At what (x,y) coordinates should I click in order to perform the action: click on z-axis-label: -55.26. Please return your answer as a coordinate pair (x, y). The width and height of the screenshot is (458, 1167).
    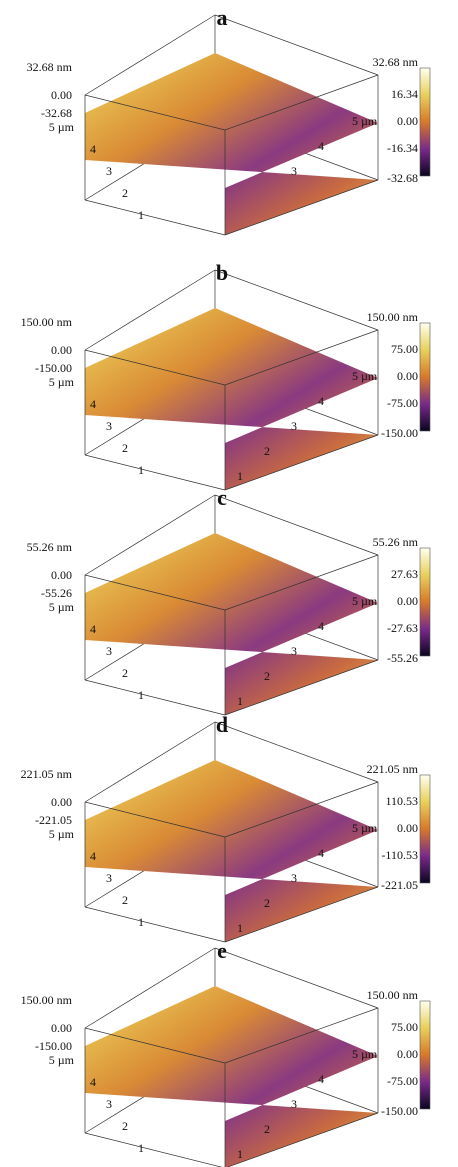
    Looking at the image, I should click on (56, 593).